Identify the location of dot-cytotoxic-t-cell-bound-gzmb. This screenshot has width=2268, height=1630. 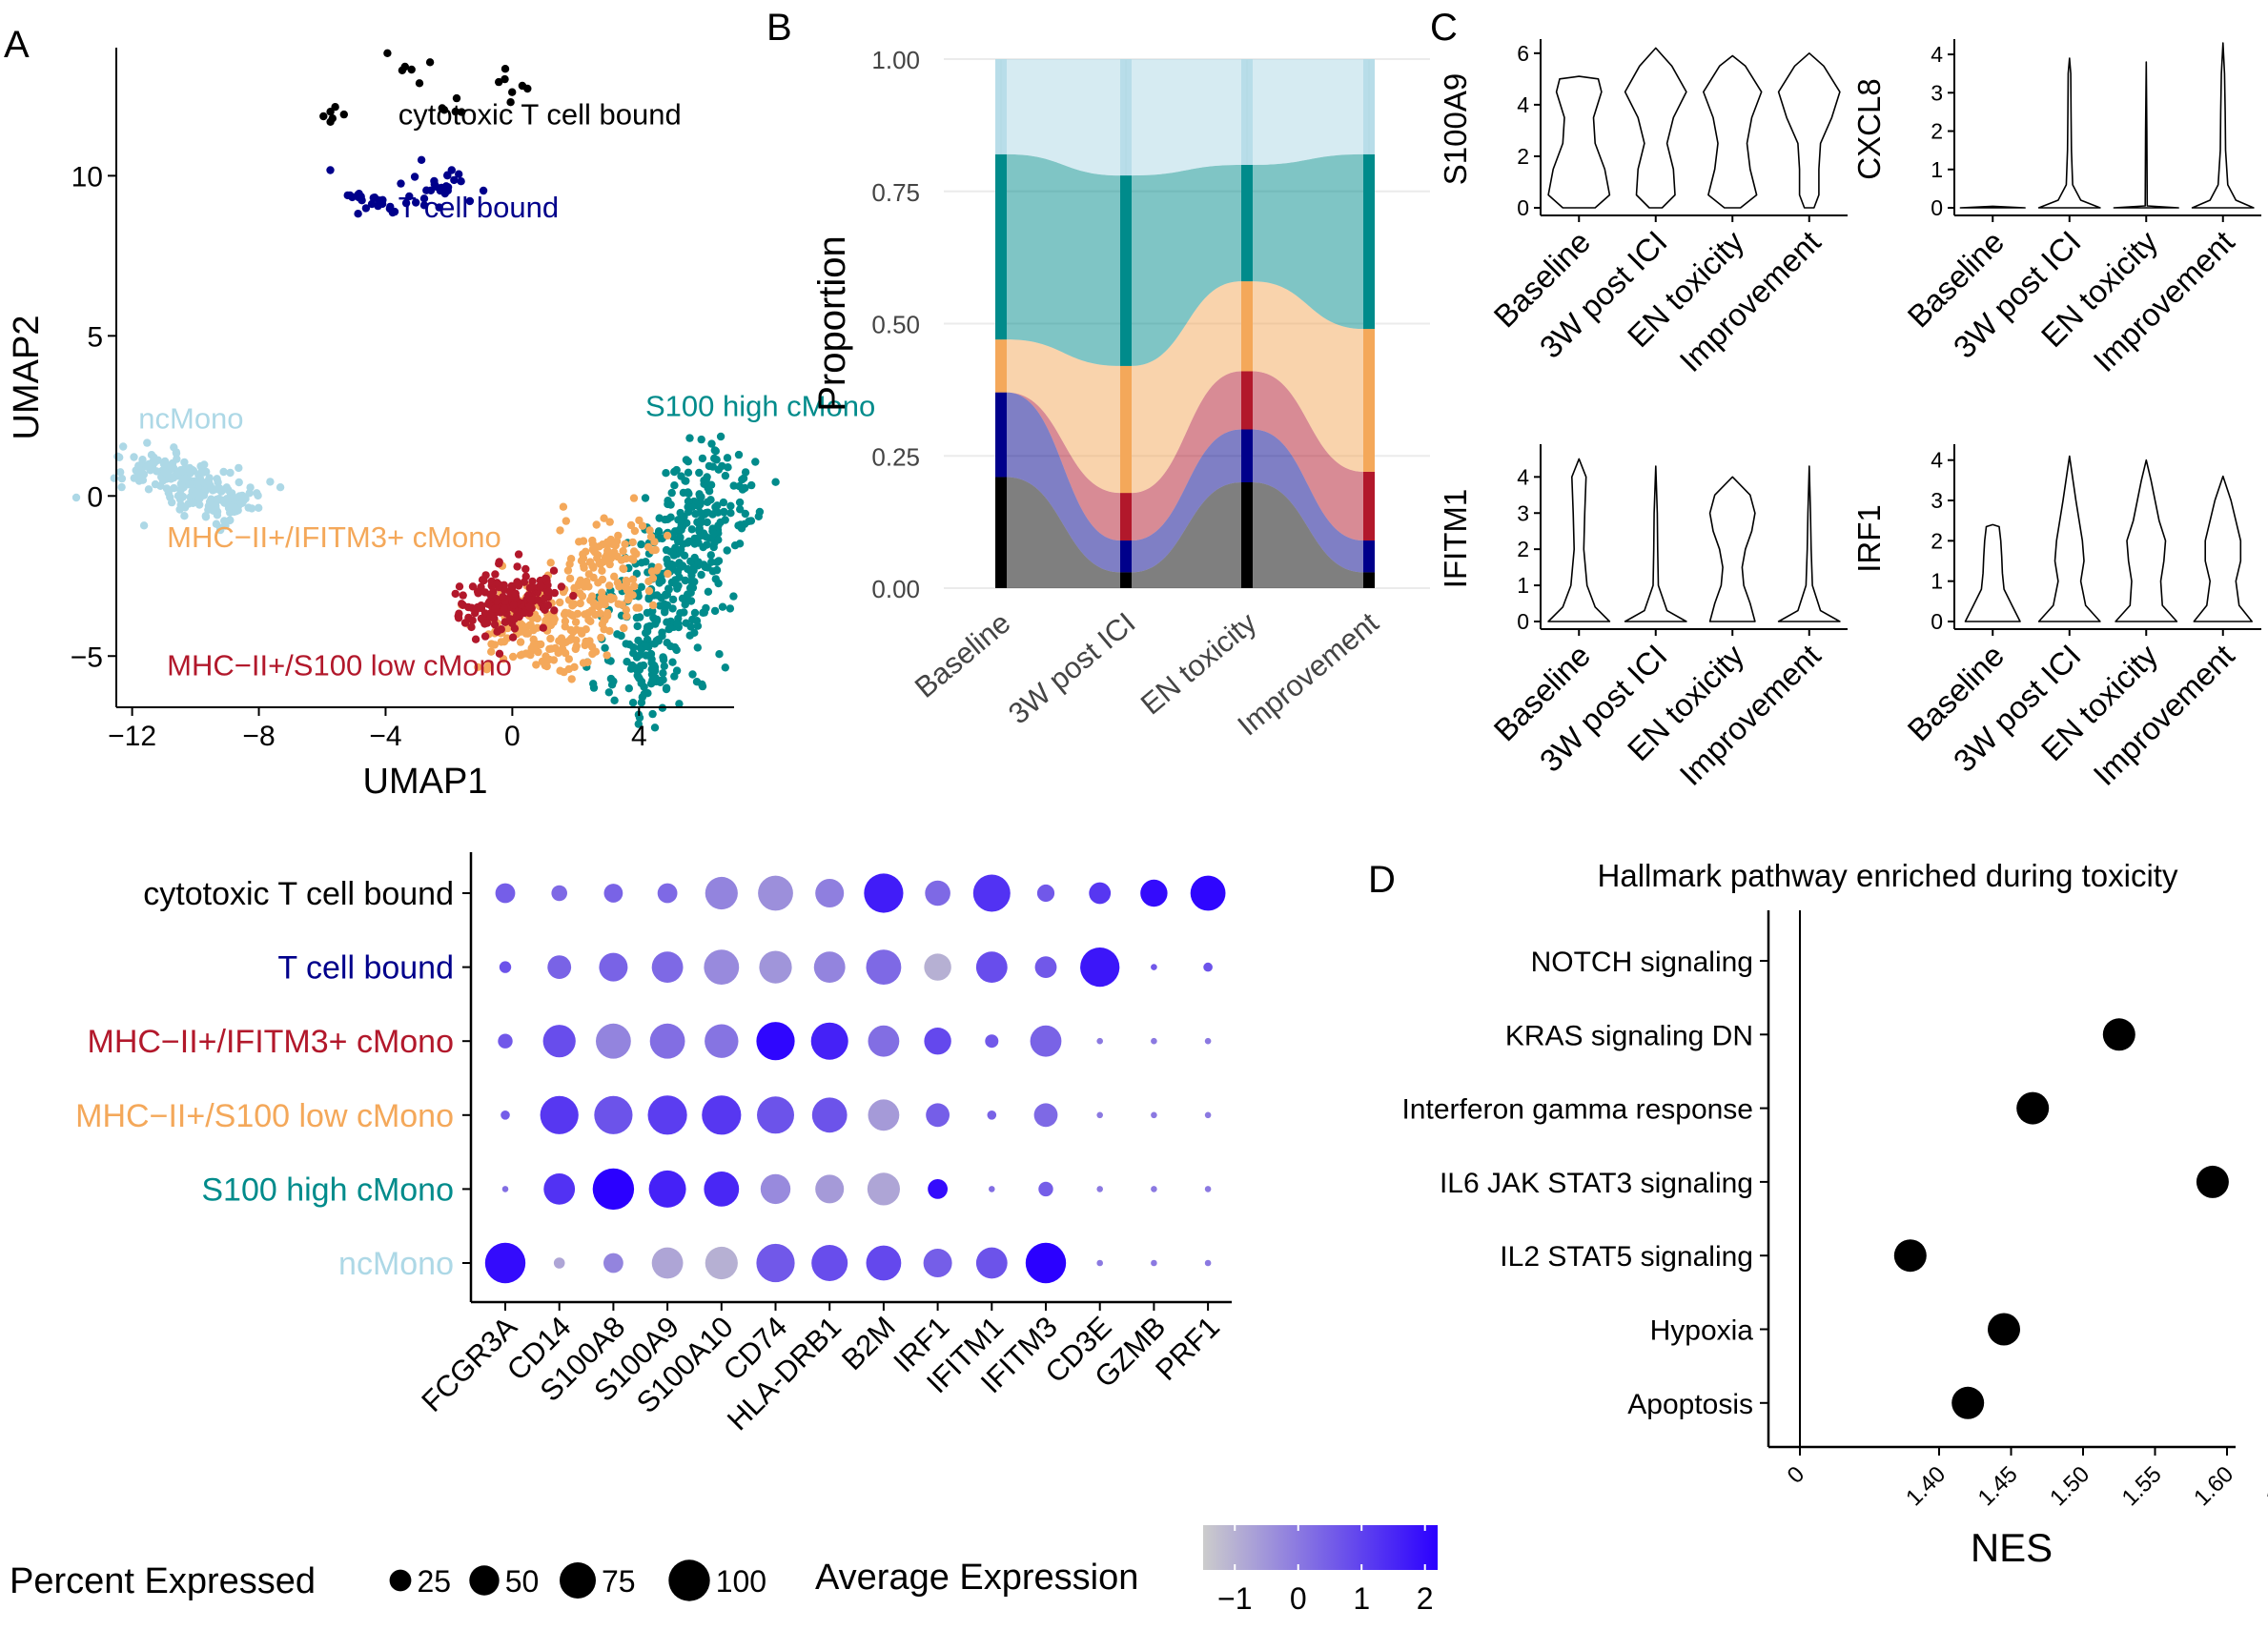
(1154, 893).